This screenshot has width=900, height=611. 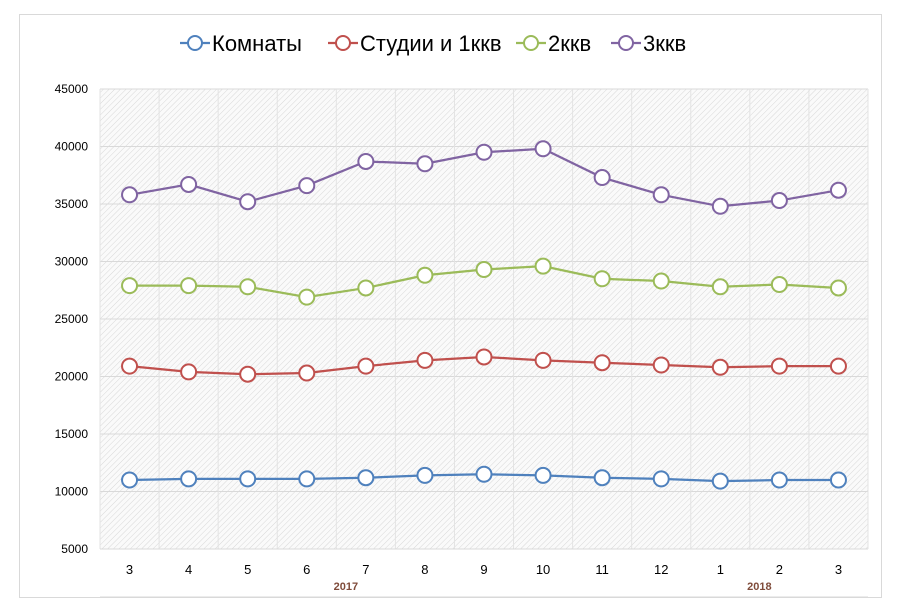 What do you see at coordinates (569, 43) in the screenshot?
I see `legend-label: 2ккв` at bounding box center [569, 43].